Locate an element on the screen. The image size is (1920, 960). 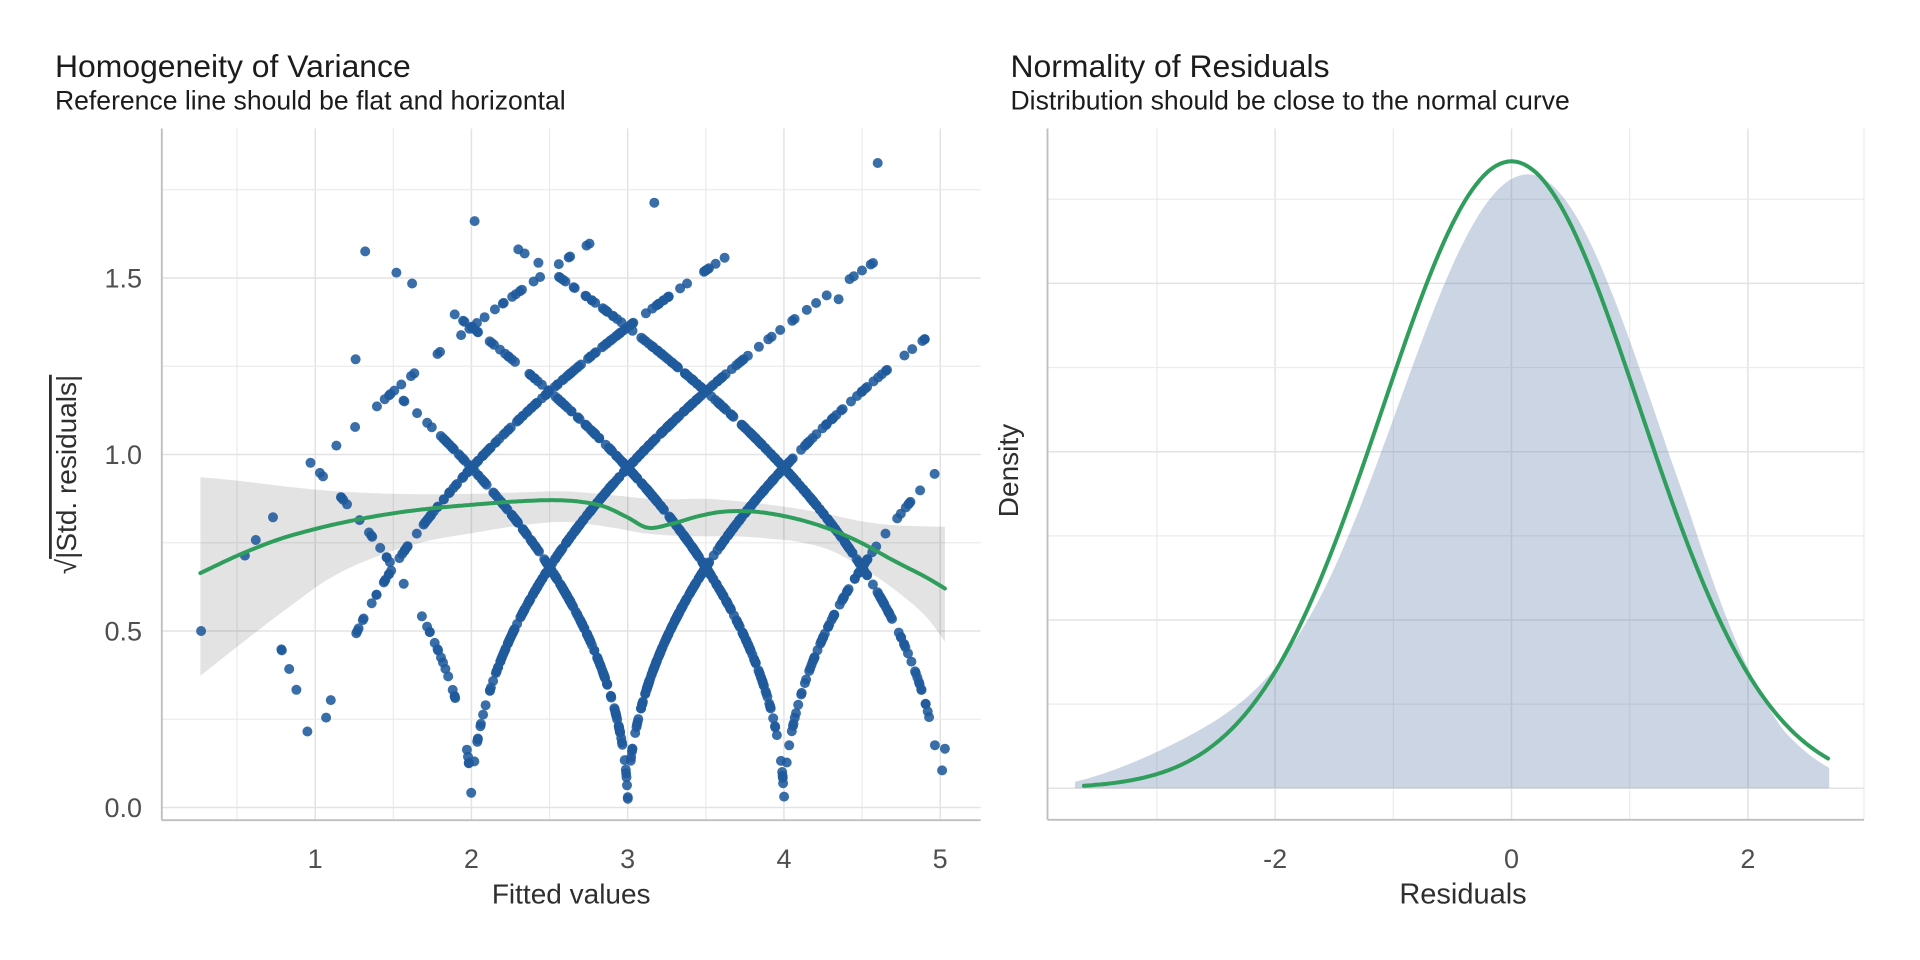
svg-text: 0.5 is located at coordinates (123, 632).